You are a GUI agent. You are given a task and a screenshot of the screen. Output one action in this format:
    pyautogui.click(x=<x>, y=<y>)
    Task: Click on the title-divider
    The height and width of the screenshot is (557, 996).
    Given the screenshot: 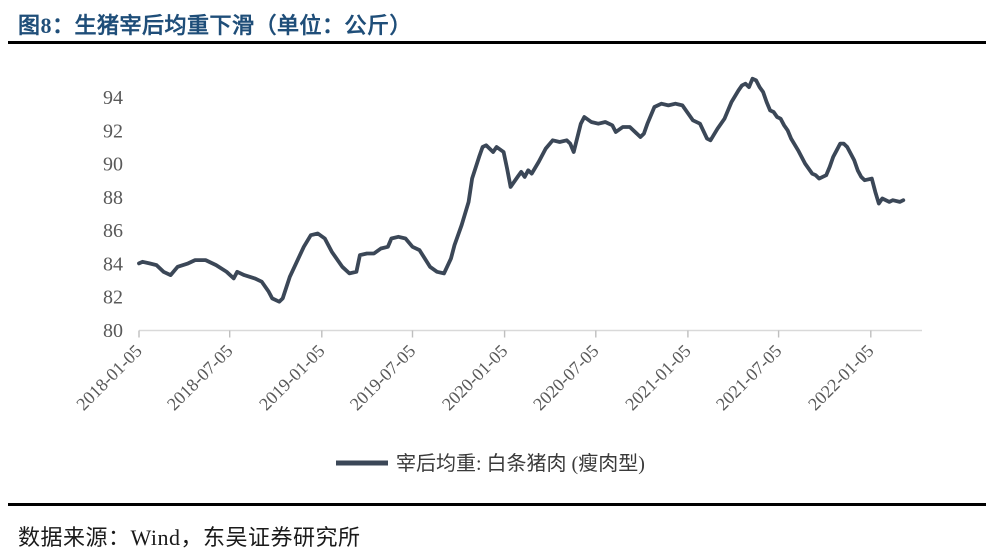 What is the action you would take?
    pyautogui.click(x=497, y=42)
    